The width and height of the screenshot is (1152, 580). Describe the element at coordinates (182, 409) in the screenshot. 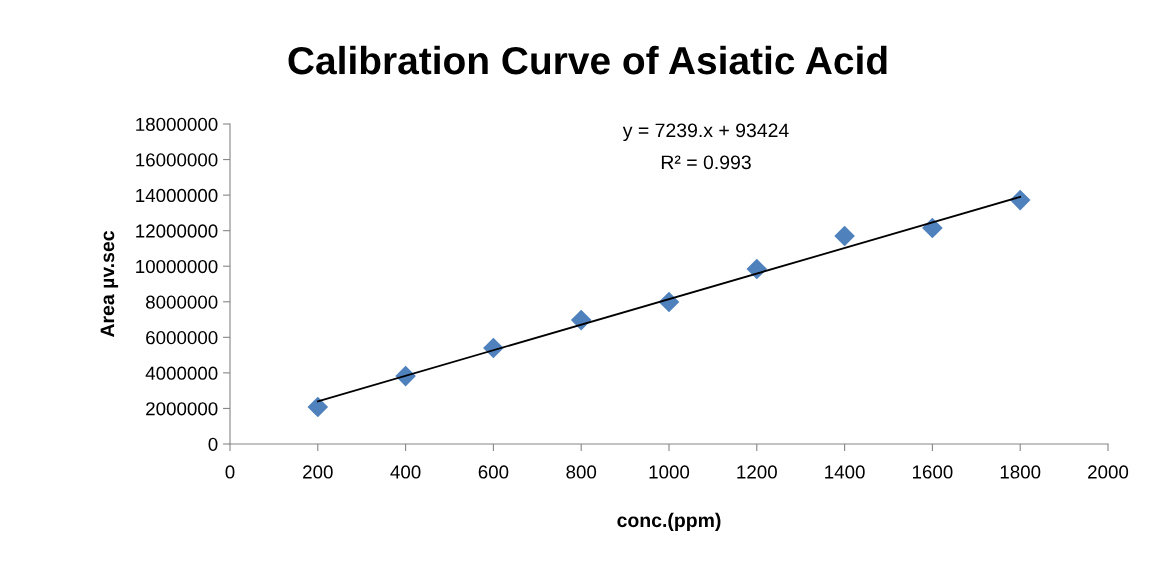

I see `y-tick-label: 2000000` at that location.